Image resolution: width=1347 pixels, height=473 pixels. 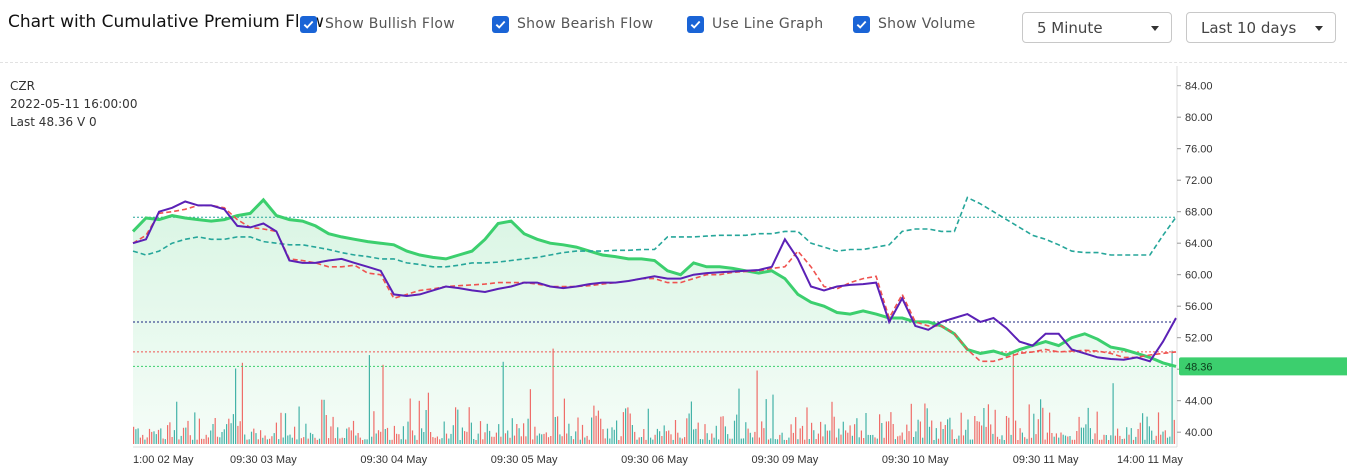 What do you see at coordinates (585, 24) in the screenshot?
I see `show-bearish-flow-label: Show Bearish Flow` at bounding box center [585, 24].